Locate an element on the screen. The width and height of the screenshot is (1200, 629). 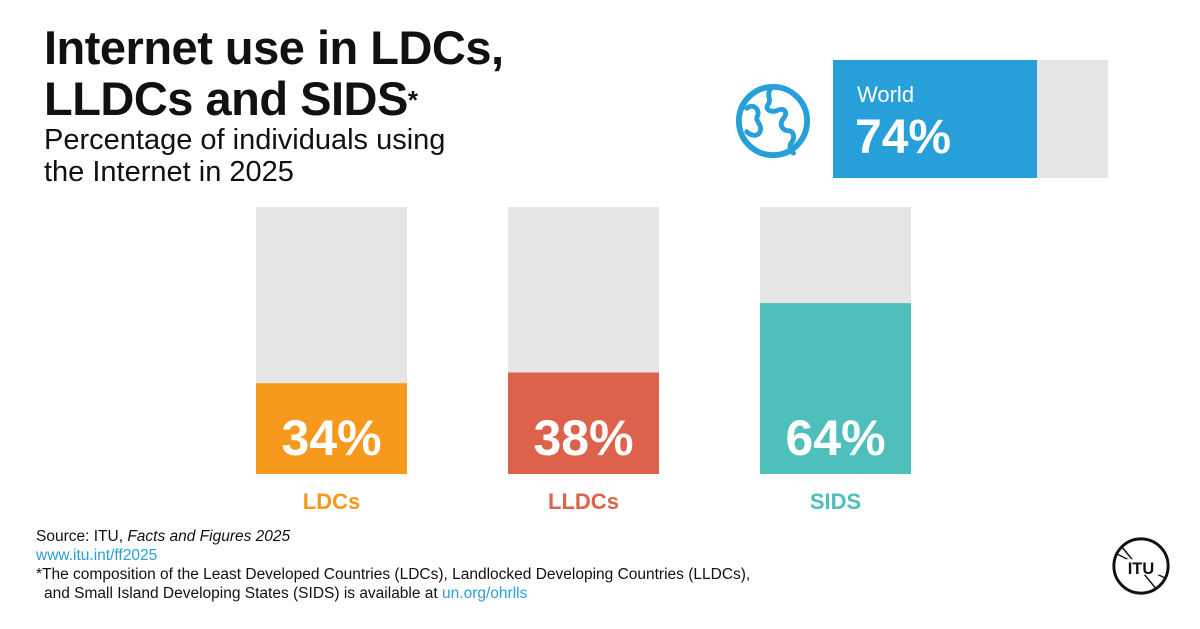
subtitle-line-2: the Internet in 2025 is located at coordinates (169, 172).